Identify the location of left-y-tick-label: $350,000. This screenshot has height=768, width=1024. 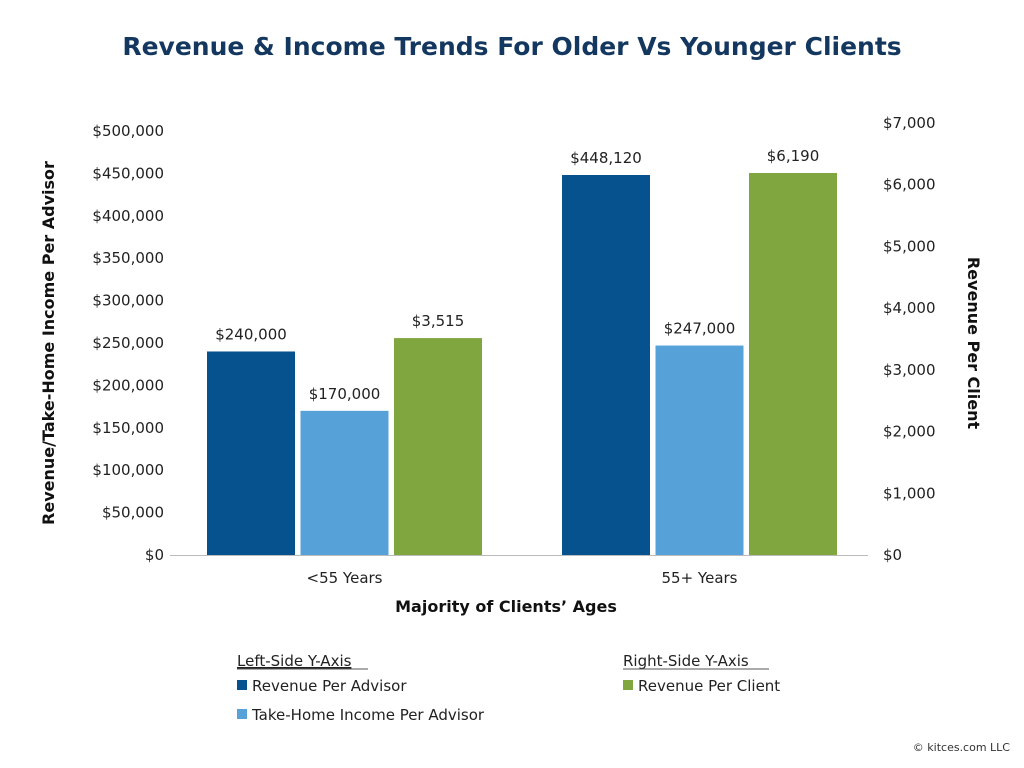
(128, 258).